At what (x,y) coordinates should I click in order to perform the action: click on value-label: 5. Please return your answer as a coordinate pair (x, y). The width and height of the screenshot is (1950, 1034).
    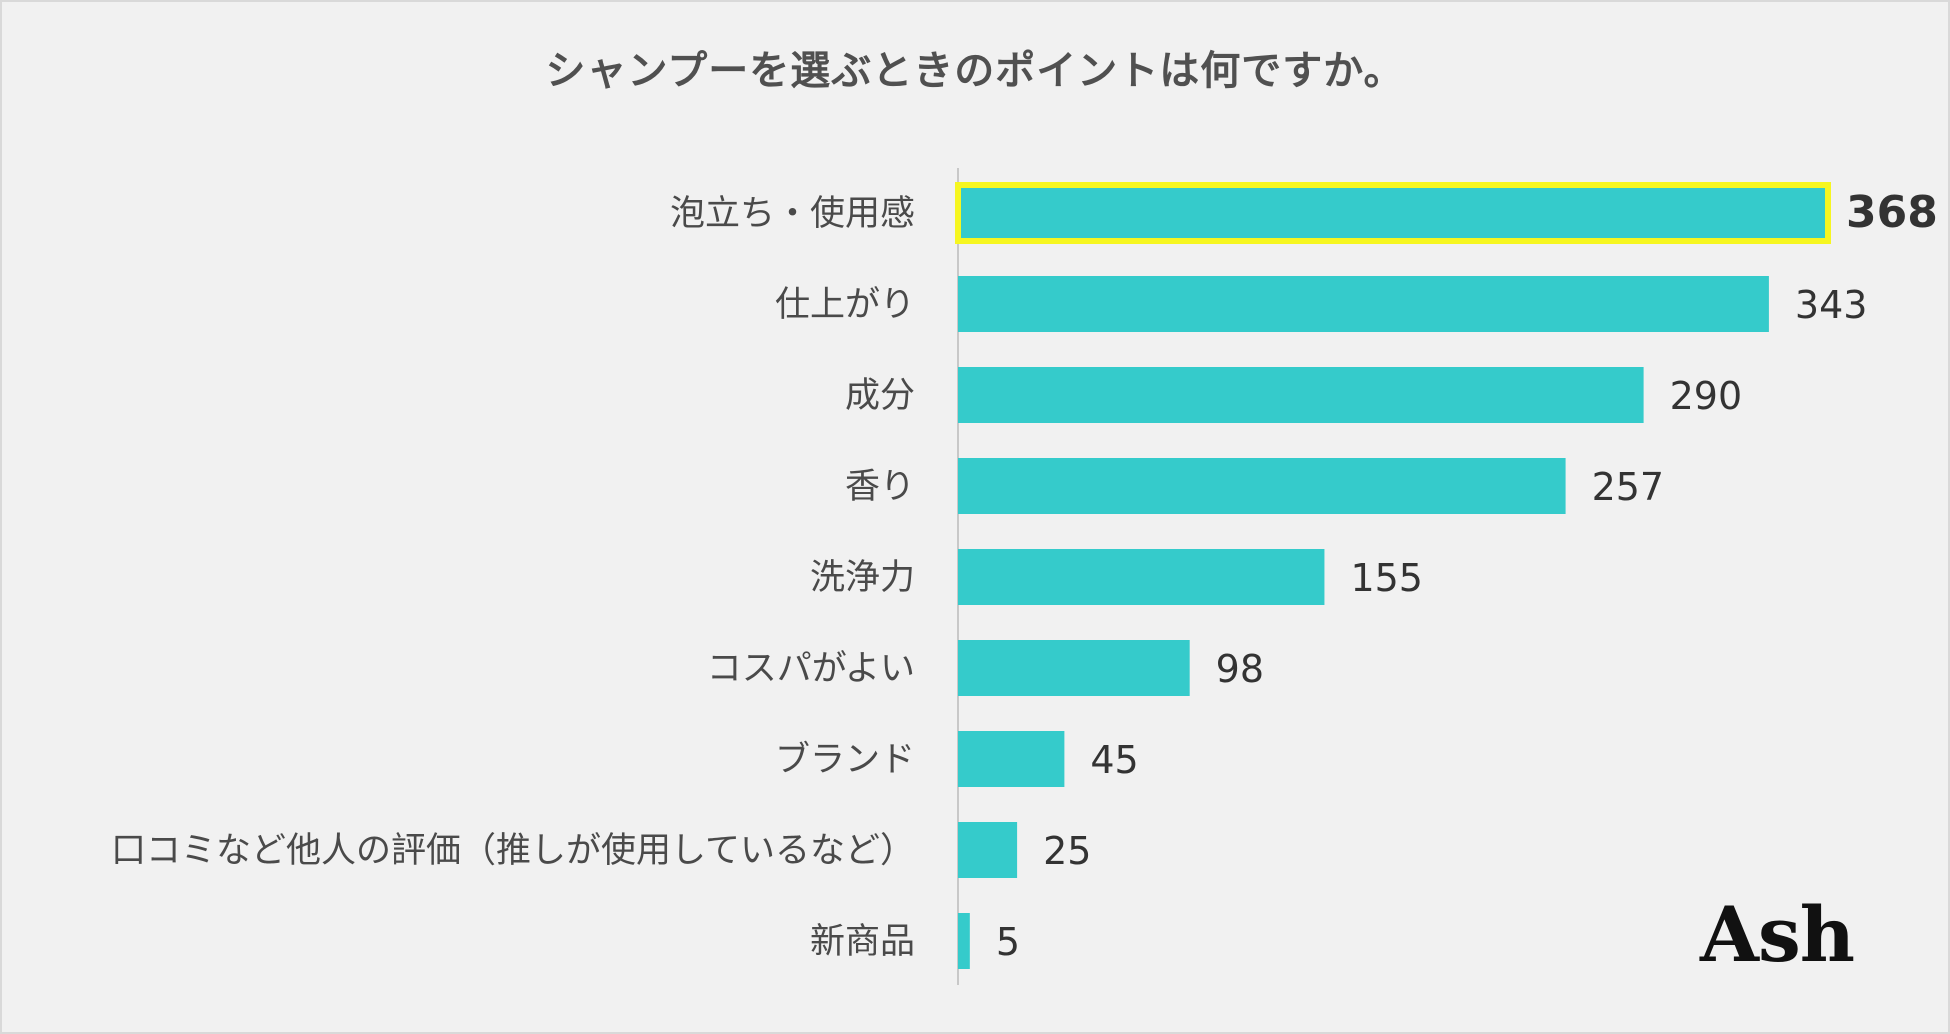
    Looking at the image, I should click on (1008, 942).